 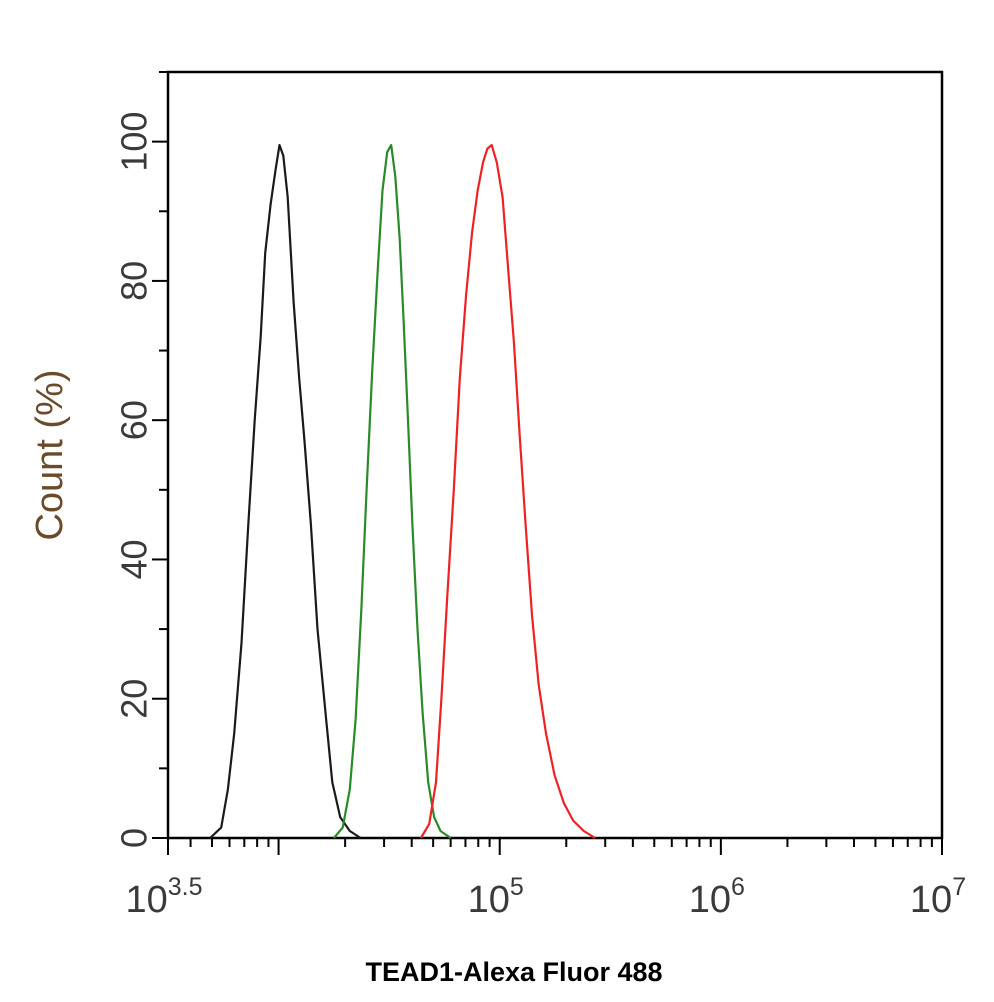 What do you see at coordinates (738, 887) in the screenshot?
I see `x-tick-label-exponent: 6` at bounding box center [738, 887].